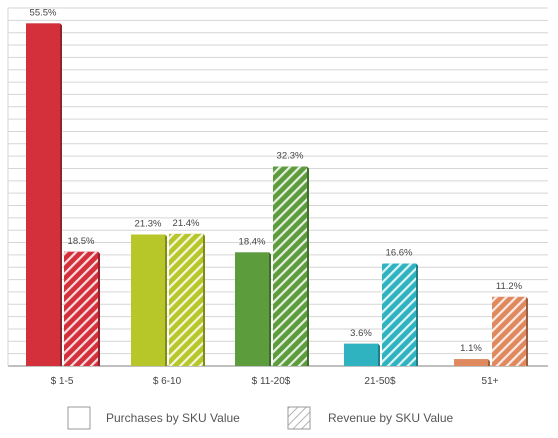 This screenshot has width=558, height=438. I want to click on legend-swatch-solid, so click(79, 418).